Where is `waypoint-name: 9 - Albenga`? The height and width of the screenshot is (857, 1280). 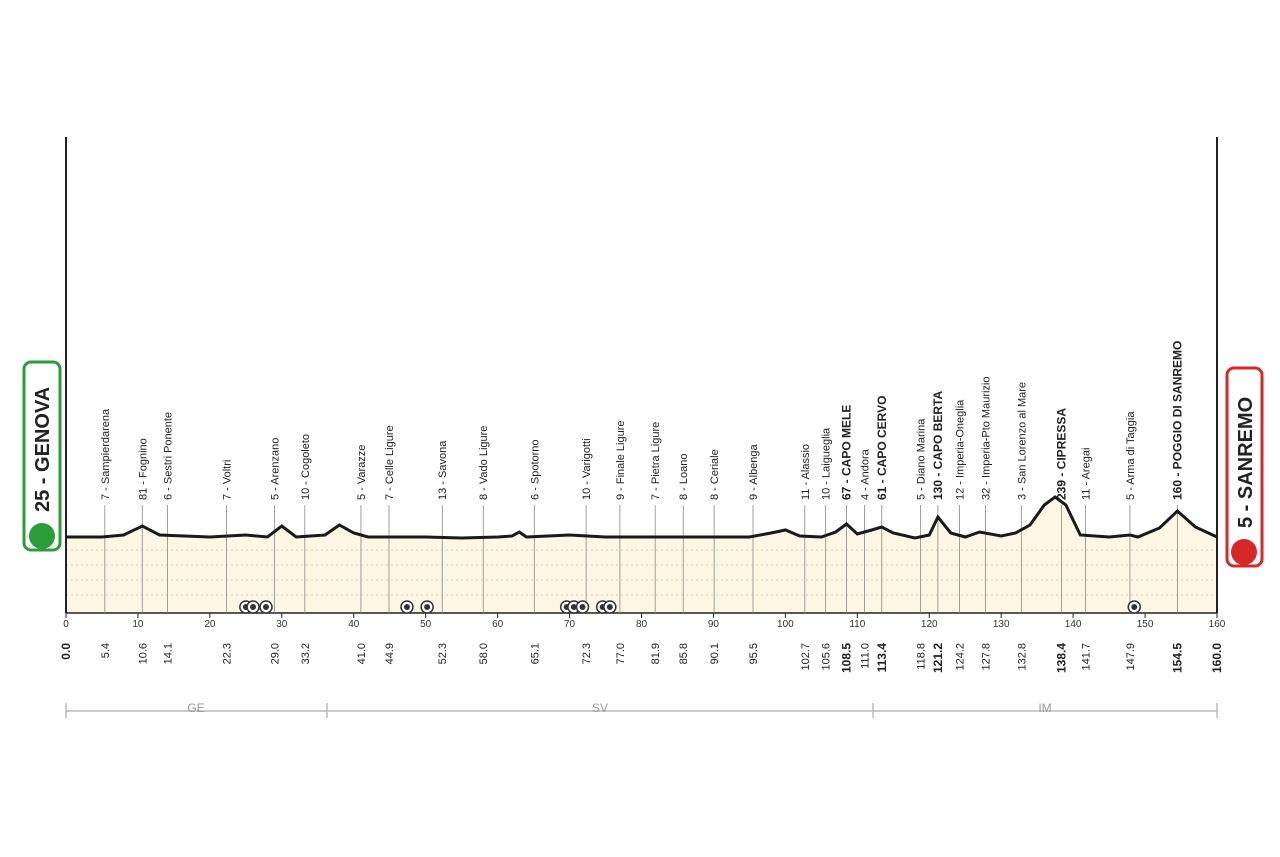 waypoint-name: 9 - Albenga is located at coordinates (754, 471).